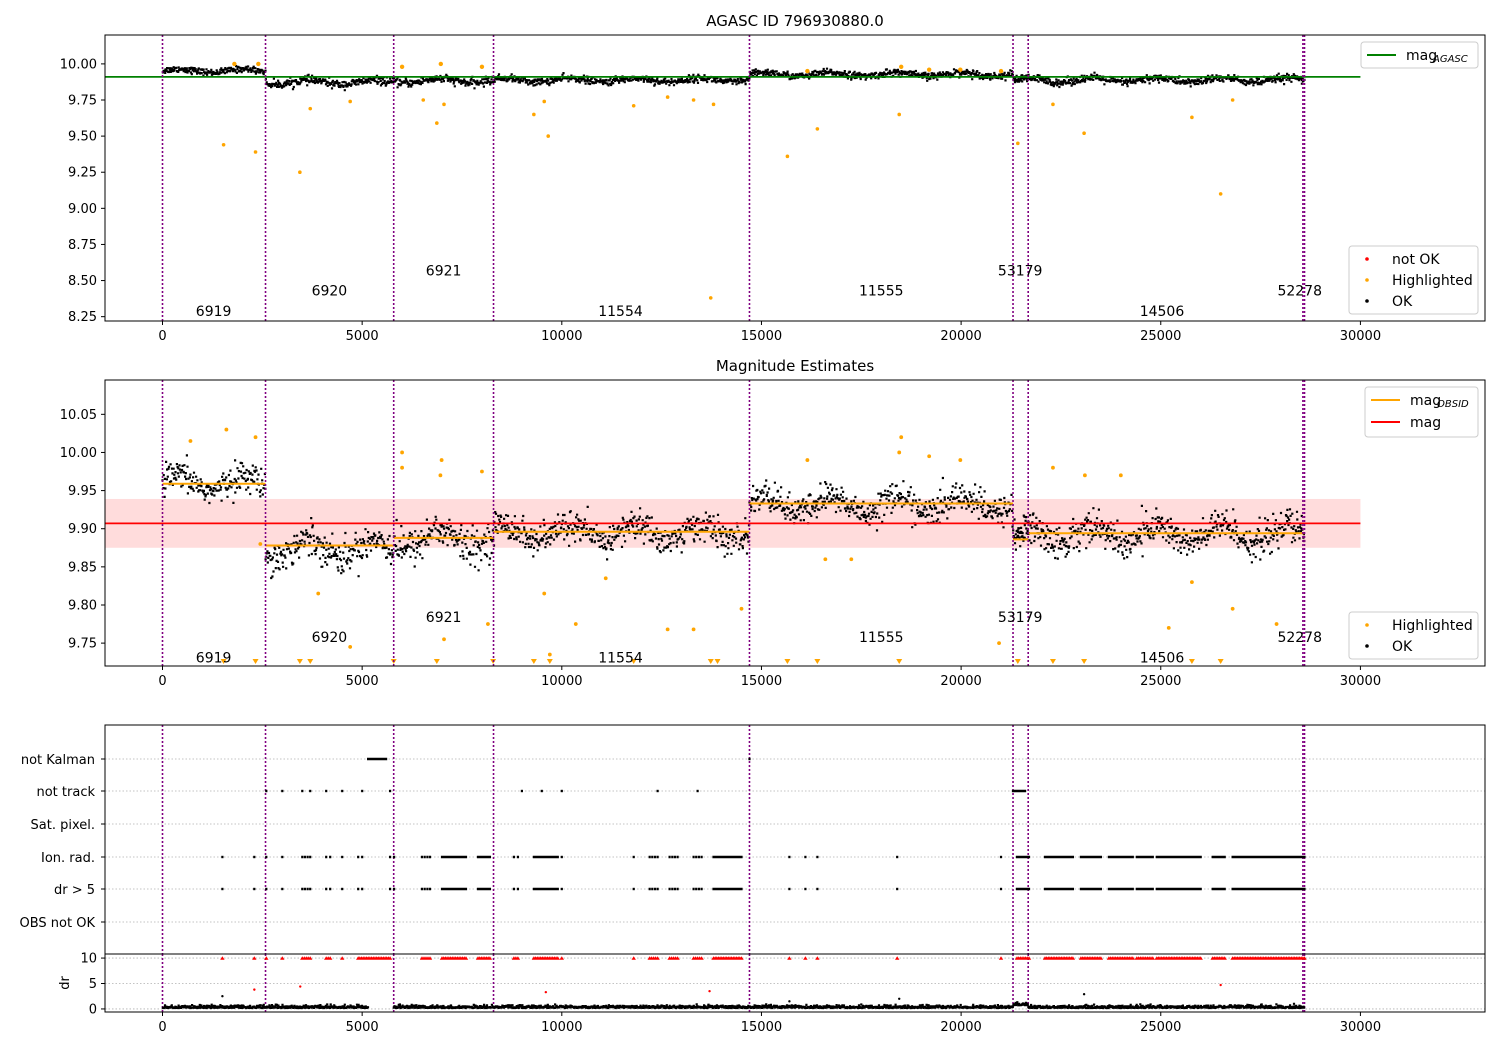  What do you see at coordinates (330, 638) in the screenshot?
I see `p2-obsid-label-1: 6920` at bounding box center [330, 638].